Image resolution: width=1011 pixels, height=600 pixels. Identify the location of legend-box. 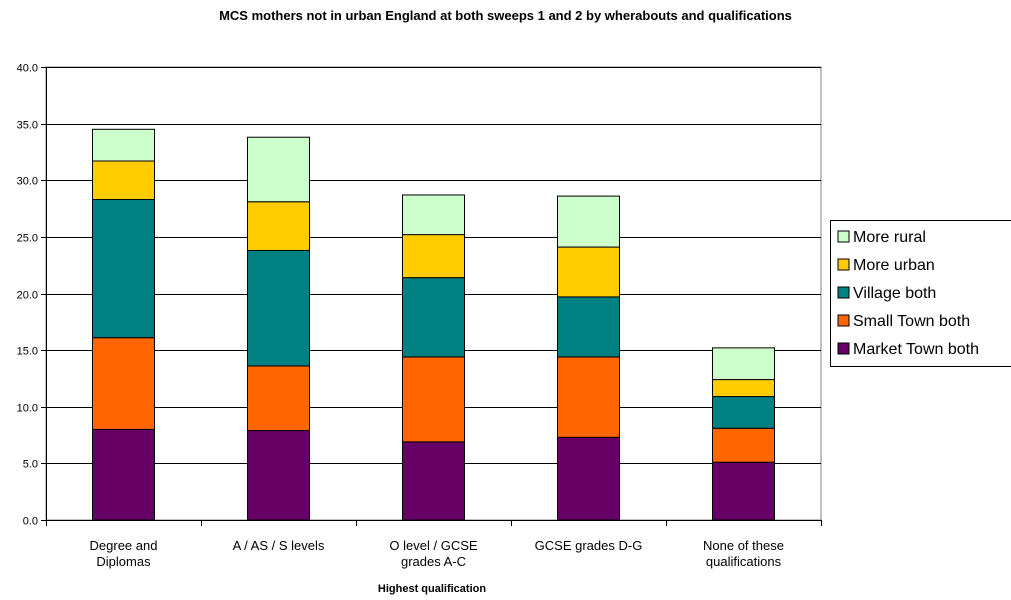
(920, 293).